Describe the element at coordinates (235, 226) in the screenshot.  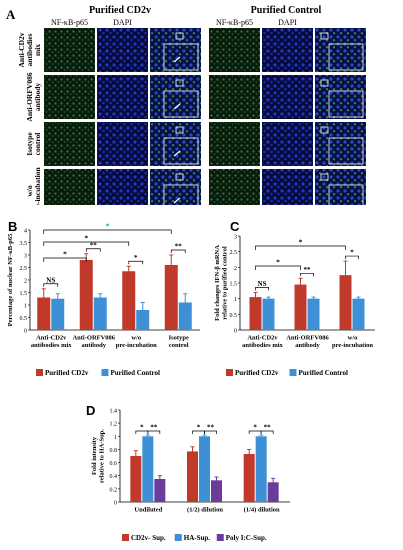
I see `panel-label-c: C` at that location.